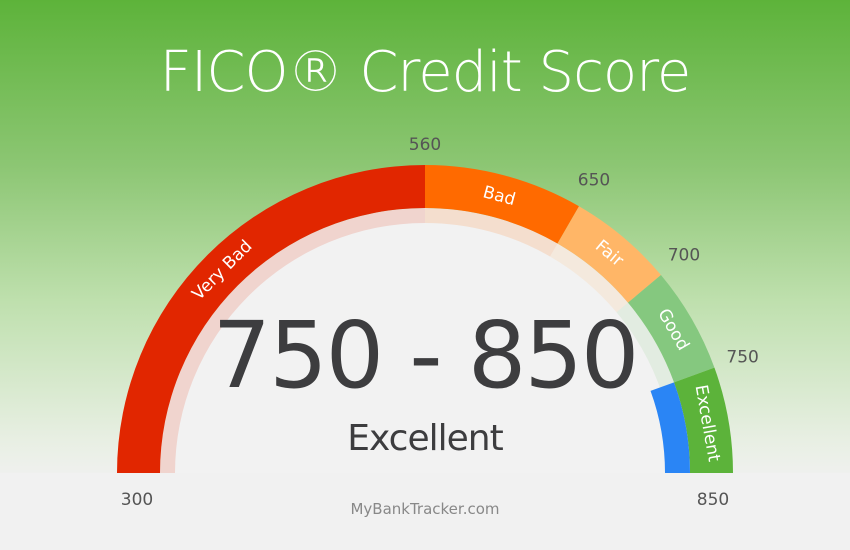 The width and height of the screenshot is (850, 550). I want to click on segment-good, so click(671, 329).